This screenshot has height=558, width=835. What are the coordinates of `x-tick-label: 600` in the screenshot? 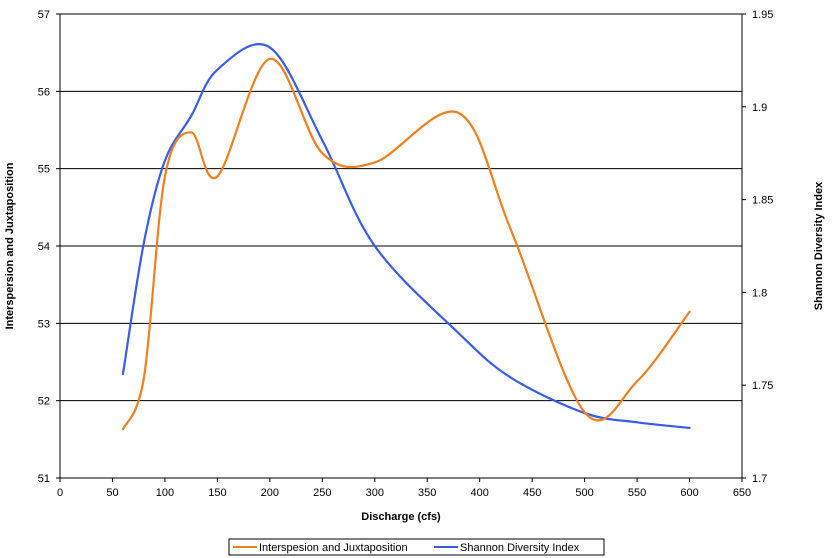 It's located at (689, 493).